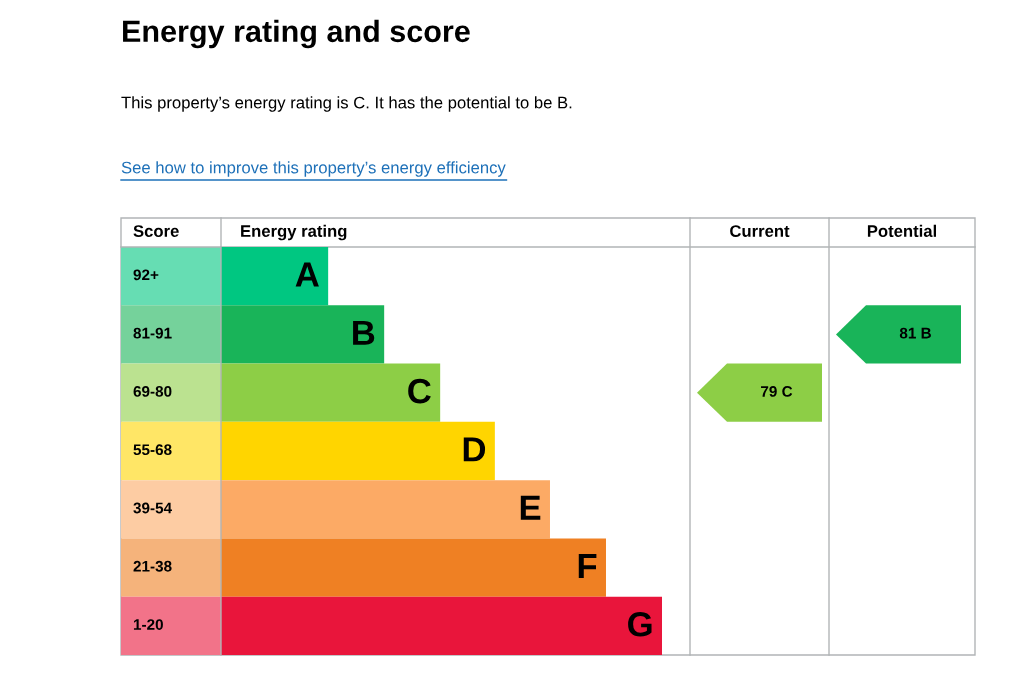  What do you see at coordinates (640, 624) in the screenshot?
I see `y-tick-label: G` at bounding box center [640, 624].